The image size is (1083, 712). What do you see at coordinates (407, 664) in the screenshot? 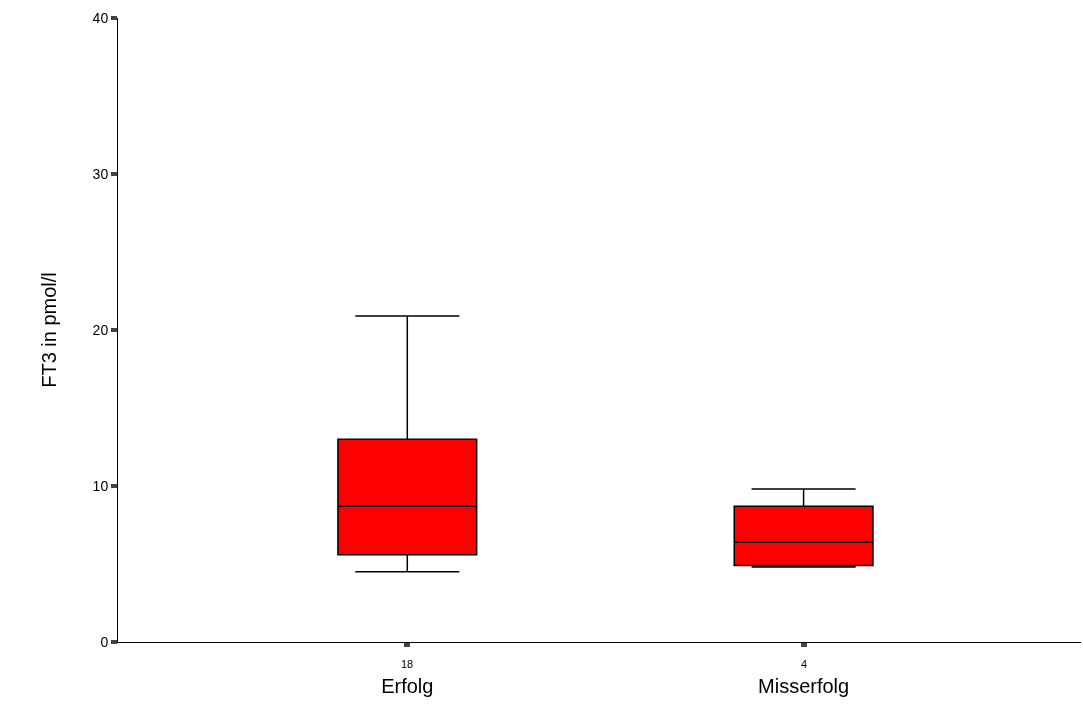
I see `text: 18` at bounding box center [407, 664].